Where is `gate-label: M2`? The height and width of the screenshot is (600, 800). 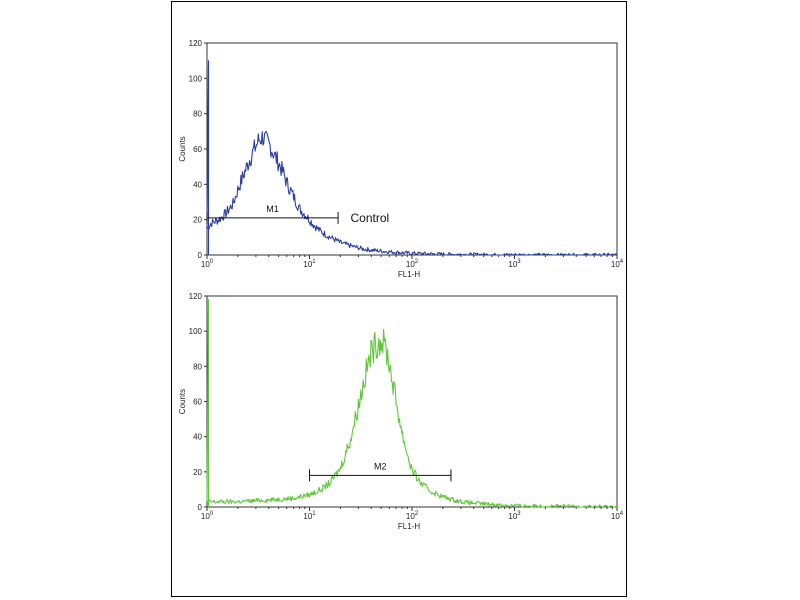 gate-label: M2 is located at coordinates (380, 466).